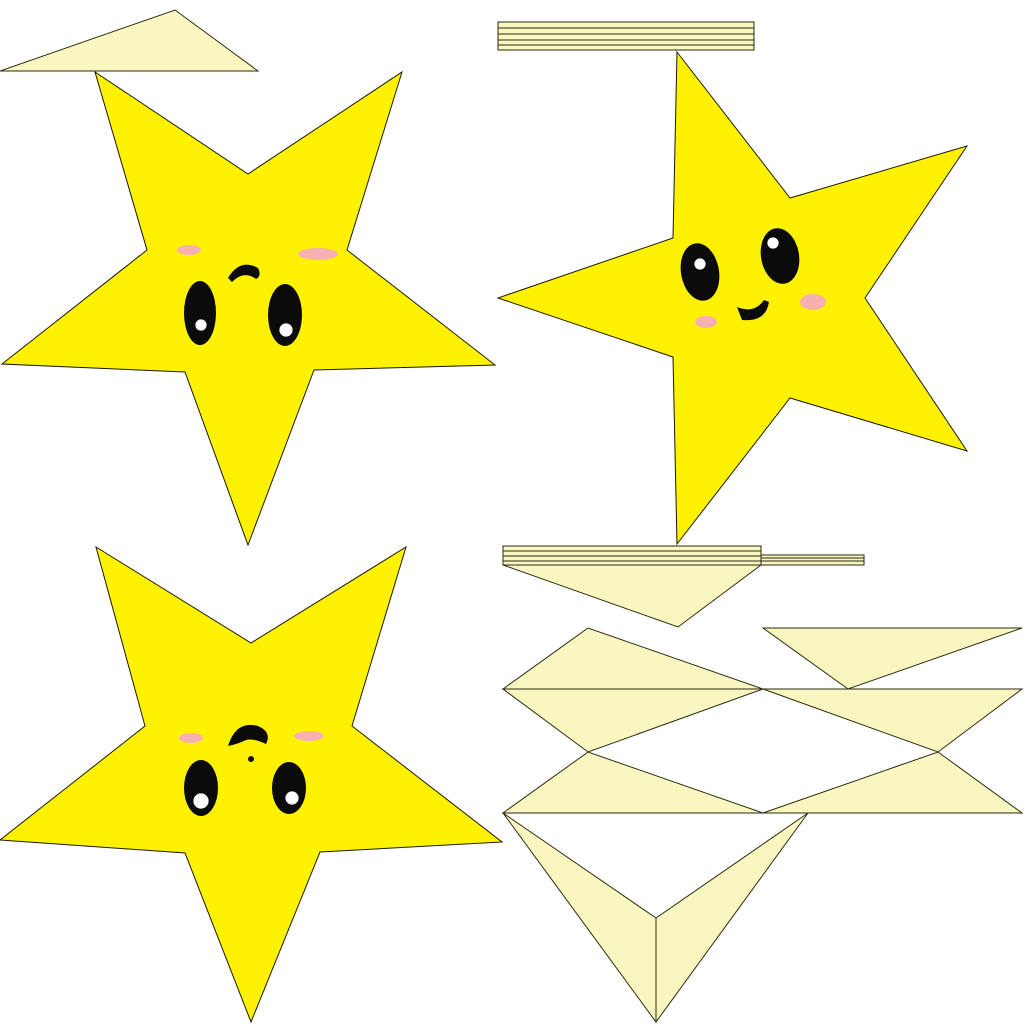  I want to click on paper-triangle-top-left, so click(130, 40).